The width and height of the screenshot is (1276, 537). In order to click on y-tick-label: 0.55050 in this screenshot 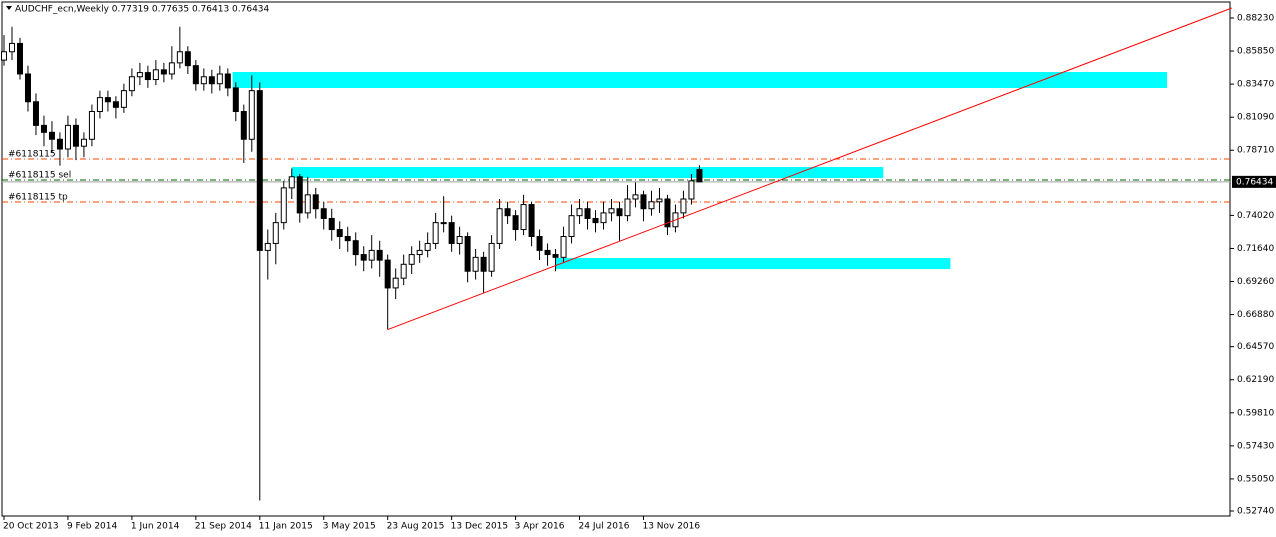, I will do `click(1255, 479)`.